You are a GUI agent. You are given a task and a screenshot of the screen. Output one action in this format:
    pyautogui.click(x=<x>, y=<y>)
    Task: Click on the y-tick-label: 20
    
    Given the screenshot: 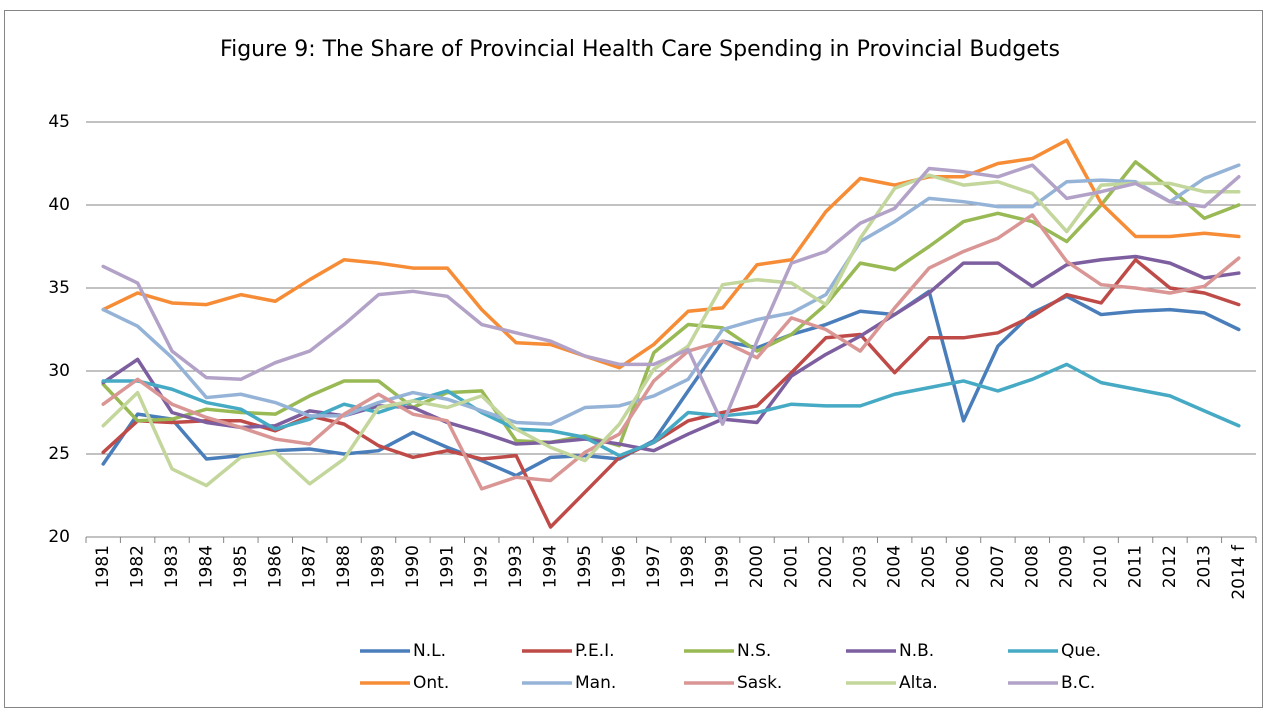 What is the action you would take?
    pyautogui.click(x=59, y=537)
    